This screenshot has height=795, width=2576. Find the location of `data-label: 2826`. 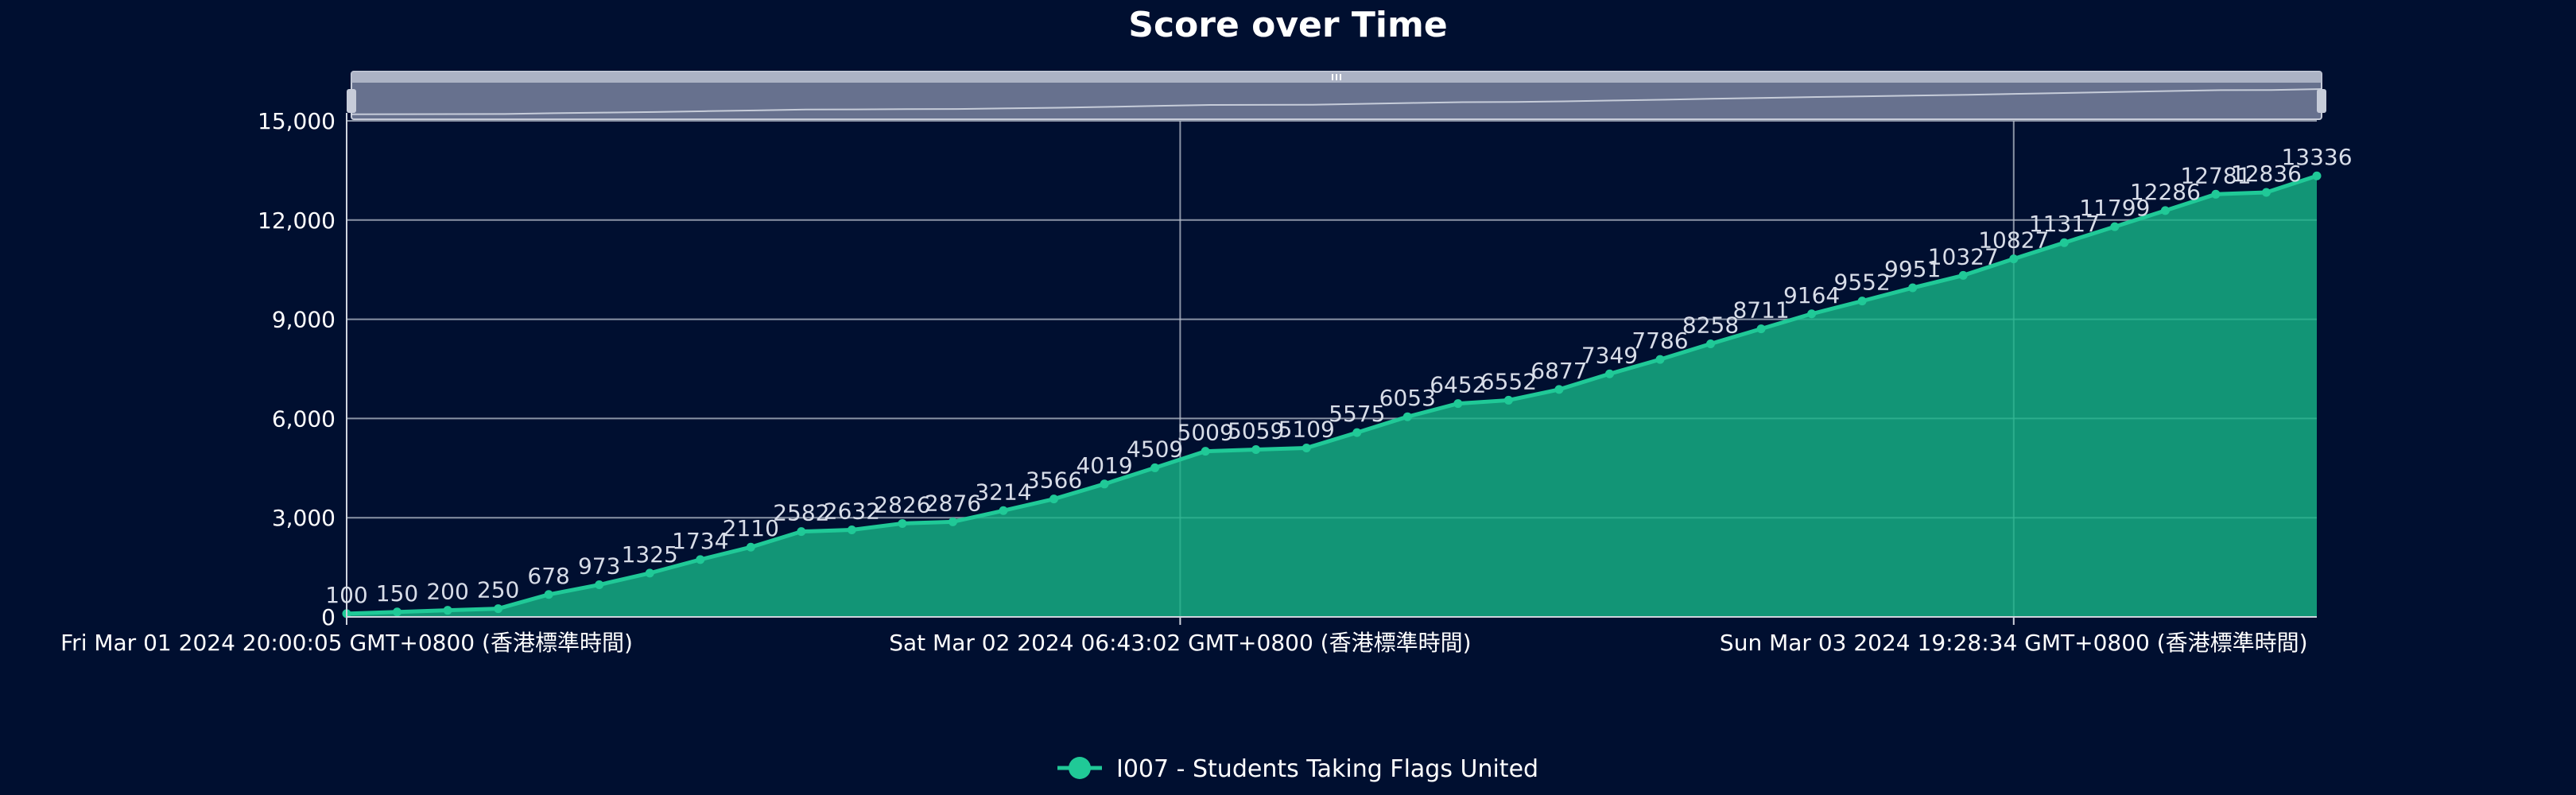

data-label: 2826 is located at coordinates (902, 504).